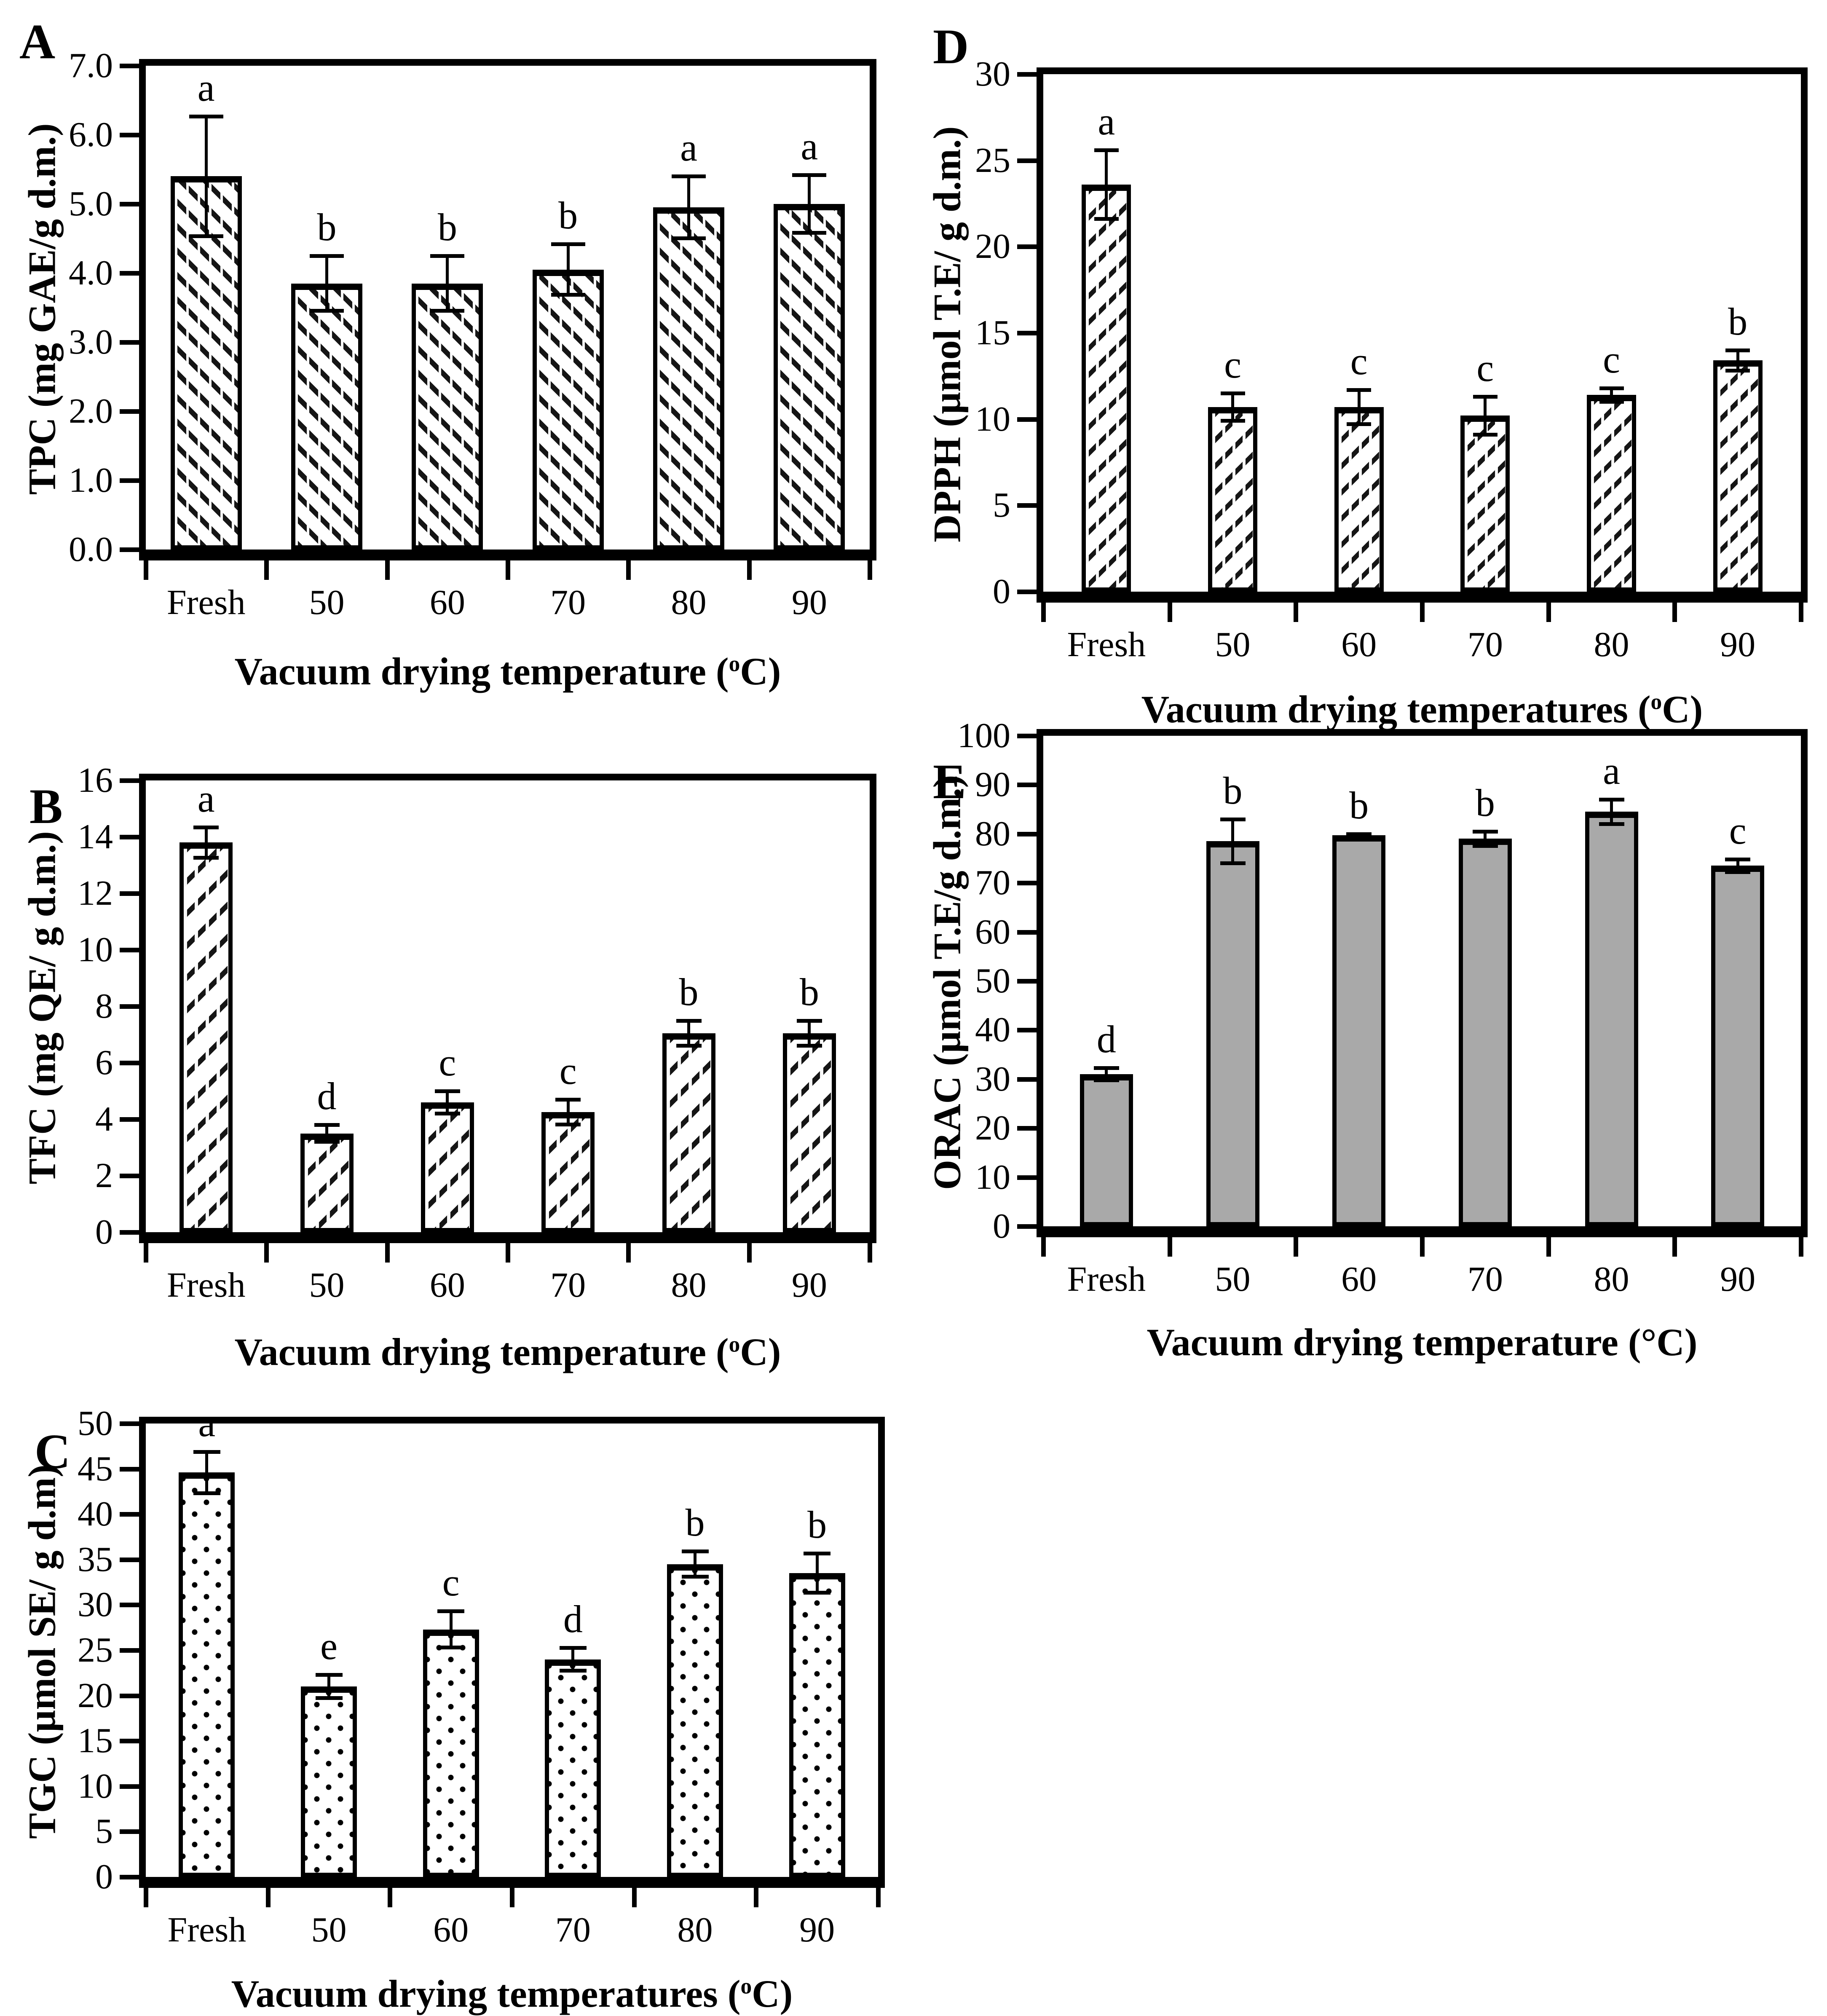  Describe the element at coordinates (992, 932) in the screenshot. I see `y-tick-label: 60` at that location.